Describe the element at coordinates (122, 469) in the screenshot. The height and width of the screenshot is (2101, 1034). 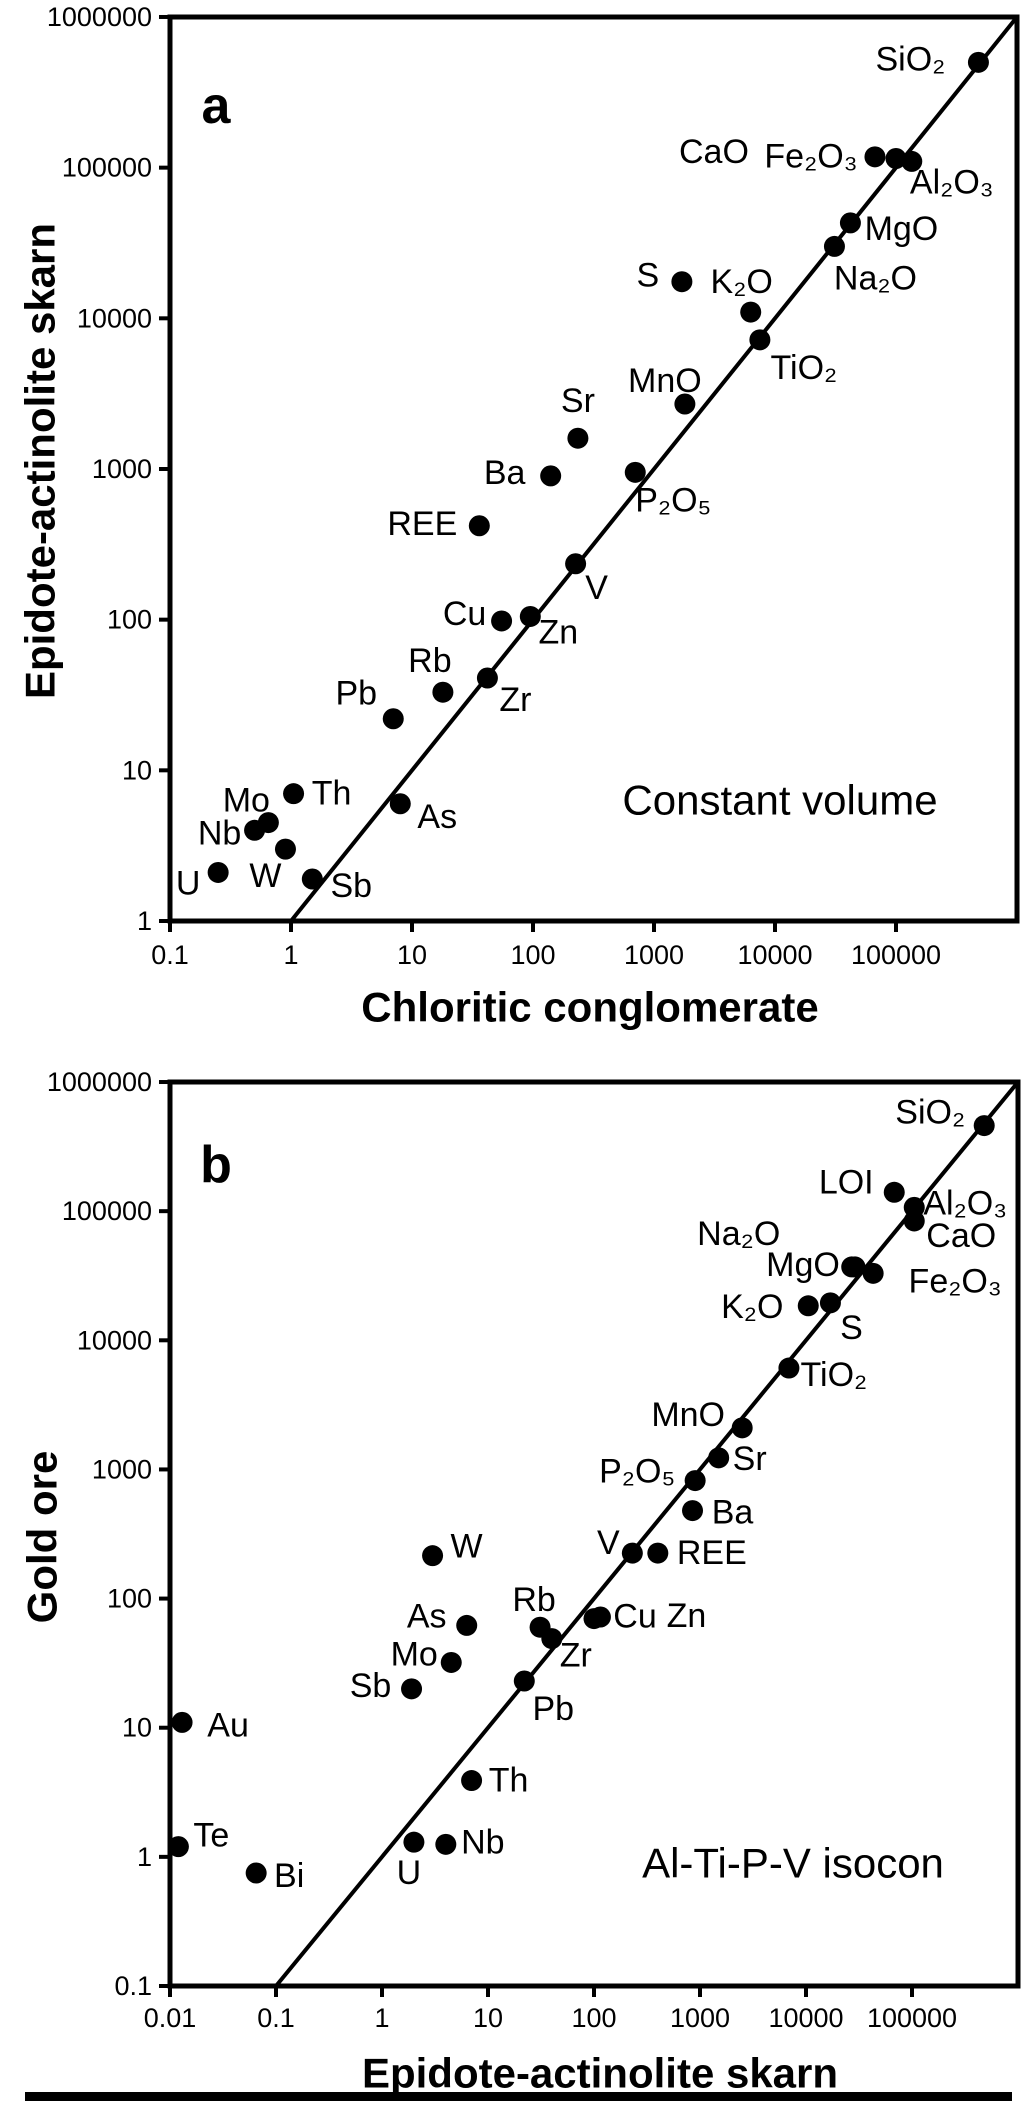
I see `y-tick-label: 1000` at that location.